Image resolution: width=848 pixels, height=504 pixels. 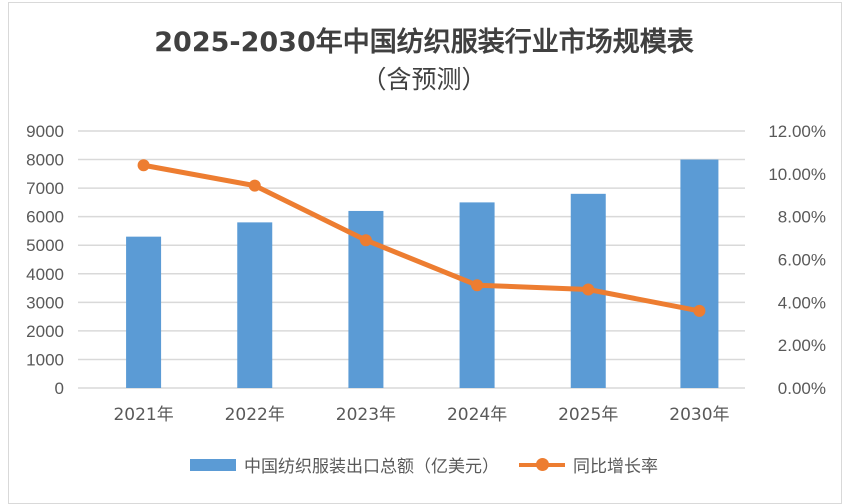 What do you see at coordinates (45, 331) in the screenshot?
I see `left-axis-tick: 2000` at bounding box center [45, 331].